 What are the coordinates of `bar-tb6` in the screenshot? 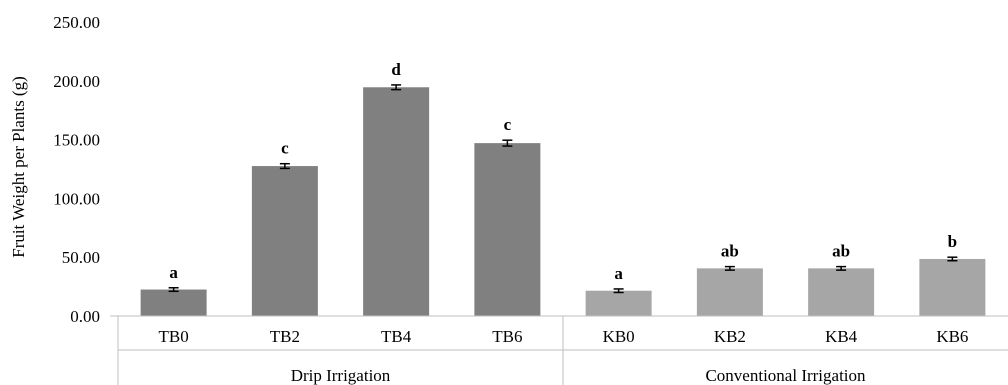 It's located at (507, 229).